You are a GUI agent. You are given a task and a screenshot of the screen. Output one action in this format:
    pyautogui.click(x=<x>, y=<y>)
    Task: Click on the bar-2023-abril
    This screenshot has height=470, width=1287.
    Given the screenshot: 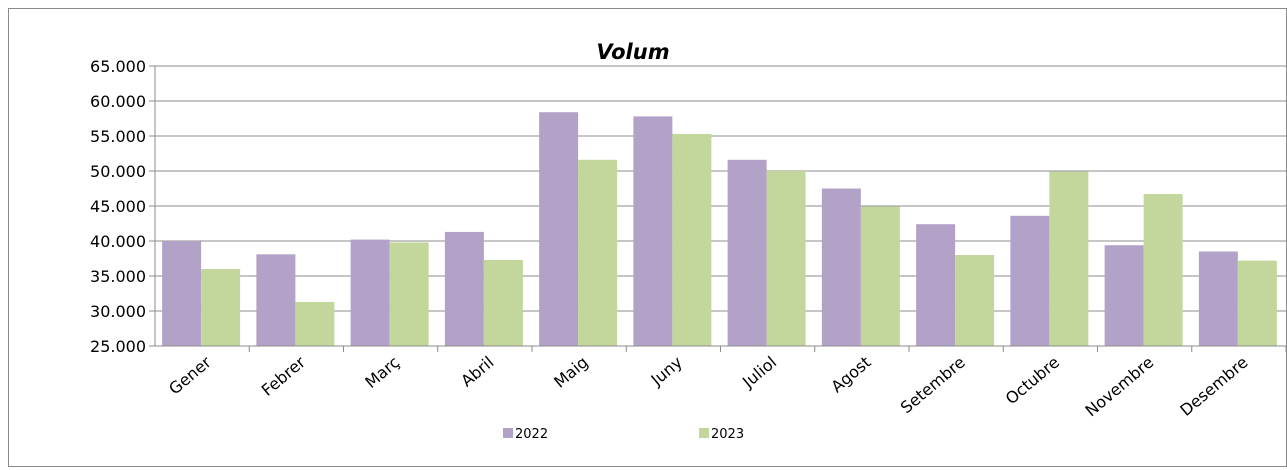 What is the action you would take?
    pyautogui.click(x=503, y=302)
    